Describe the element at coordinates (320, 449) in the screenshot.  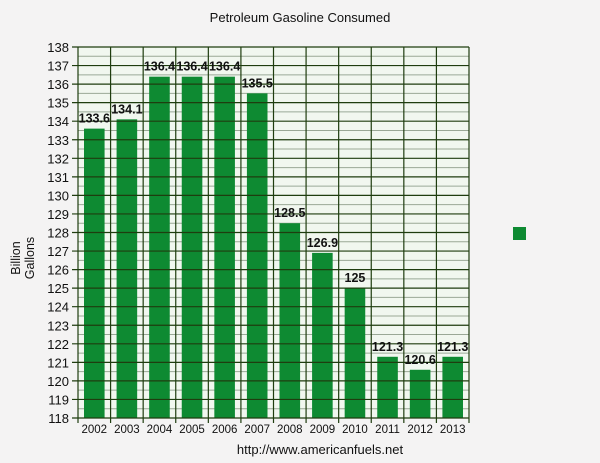
I see `source-url: http://www.americanfuels.net` at that location.